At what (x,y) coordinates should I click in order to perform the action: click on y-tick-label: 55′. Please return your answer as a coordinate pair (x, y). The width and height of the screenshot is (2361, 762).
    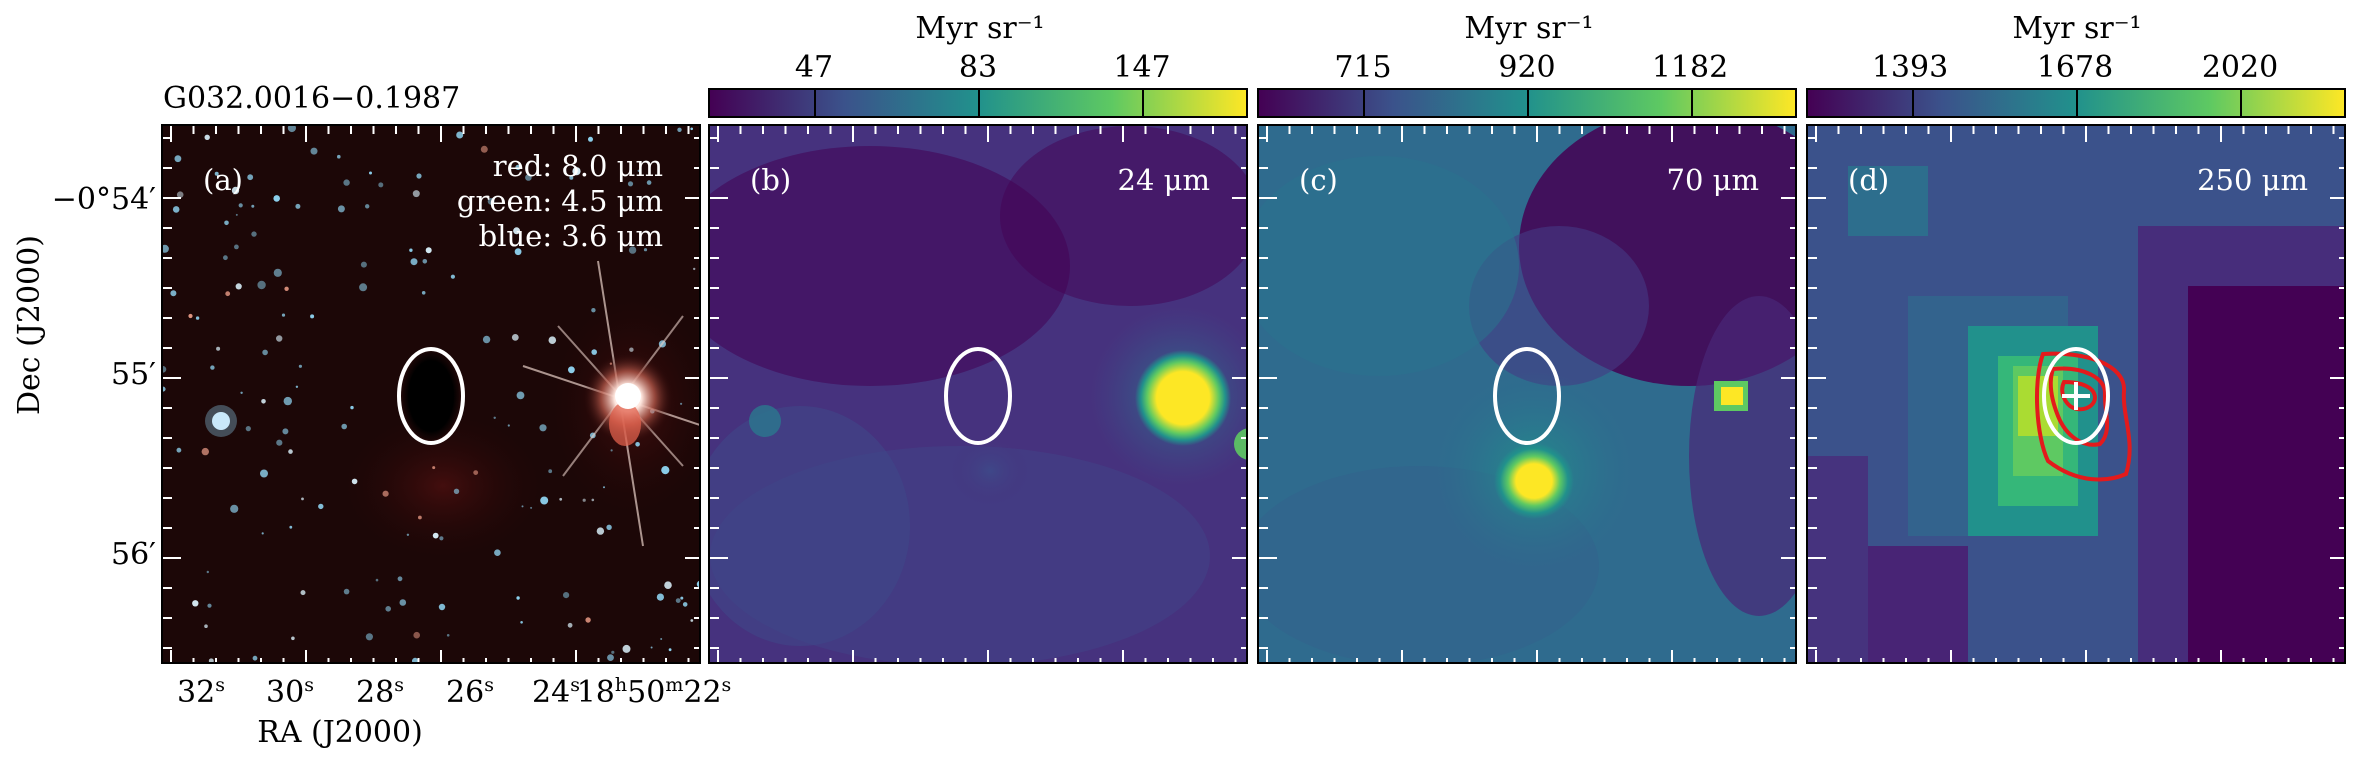
    Looking at the image, I should click on (133, 374).